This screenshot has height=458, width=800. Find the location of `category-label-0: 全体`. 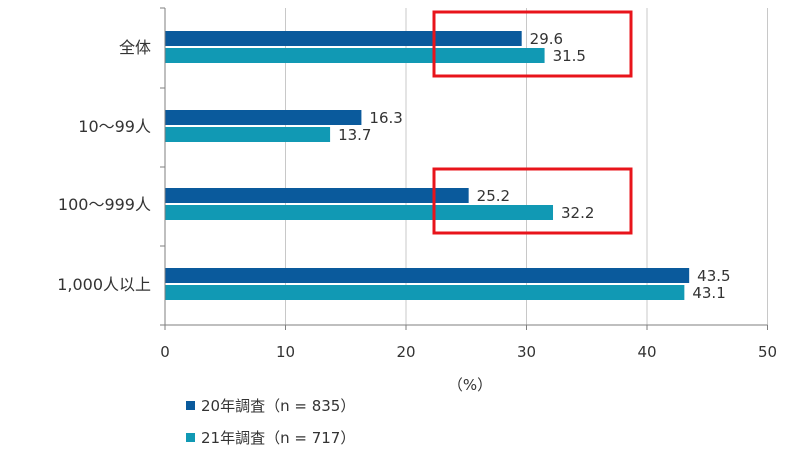

category-label-0: 全体 is located at coordinates (135, 47).